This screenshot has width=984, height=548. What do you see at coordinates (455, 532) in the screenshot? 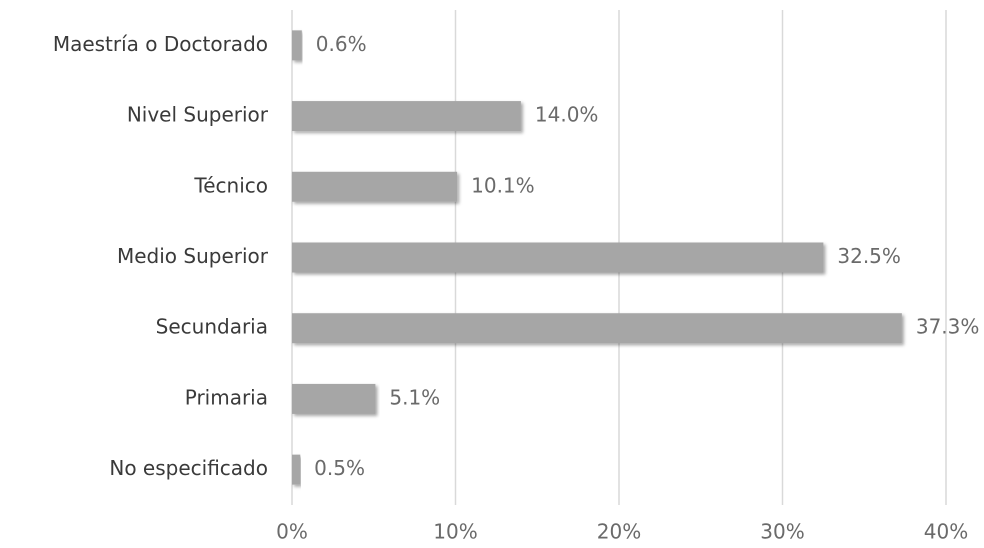
I see `x-tick-label: 10%` at bounding box center [455, 532].